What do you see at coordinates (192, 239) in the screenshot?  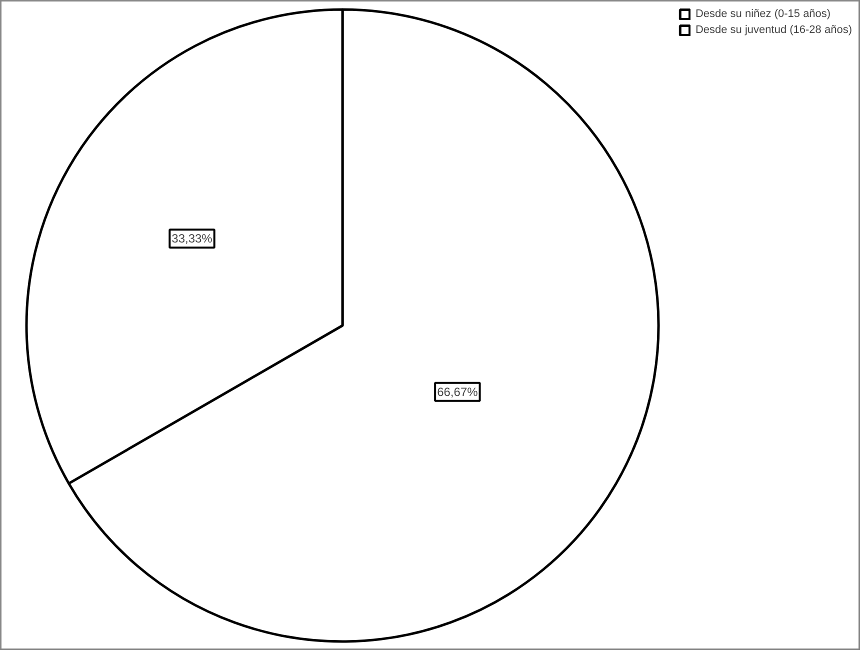 I see `data-label: 33,33%` at bounding box center [192, 239].